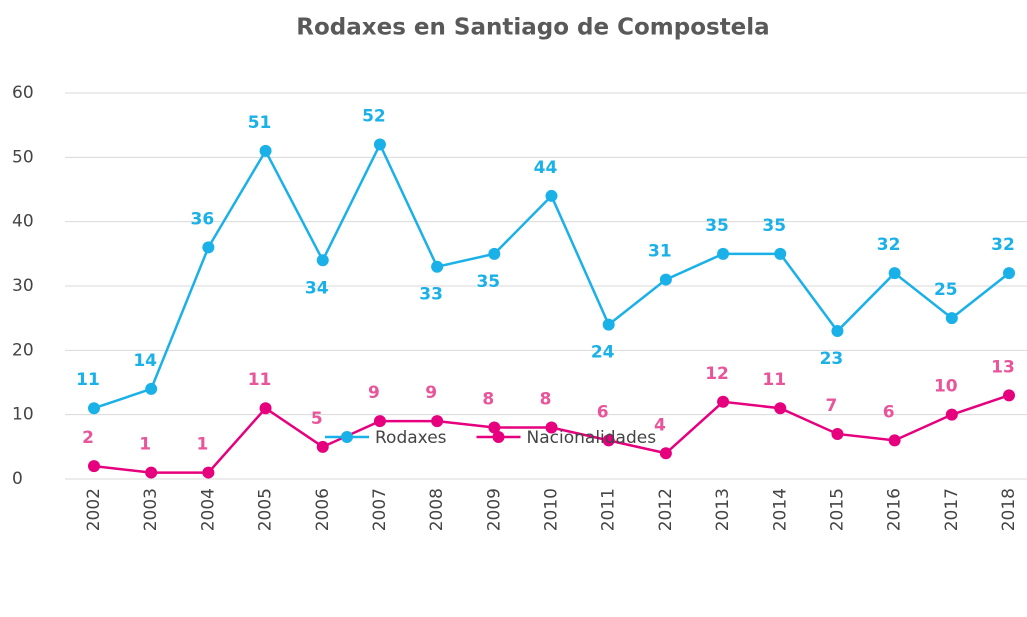 The image size is (1027, 617). I want to click on x-tick-label: 2011, so click(609, 509).